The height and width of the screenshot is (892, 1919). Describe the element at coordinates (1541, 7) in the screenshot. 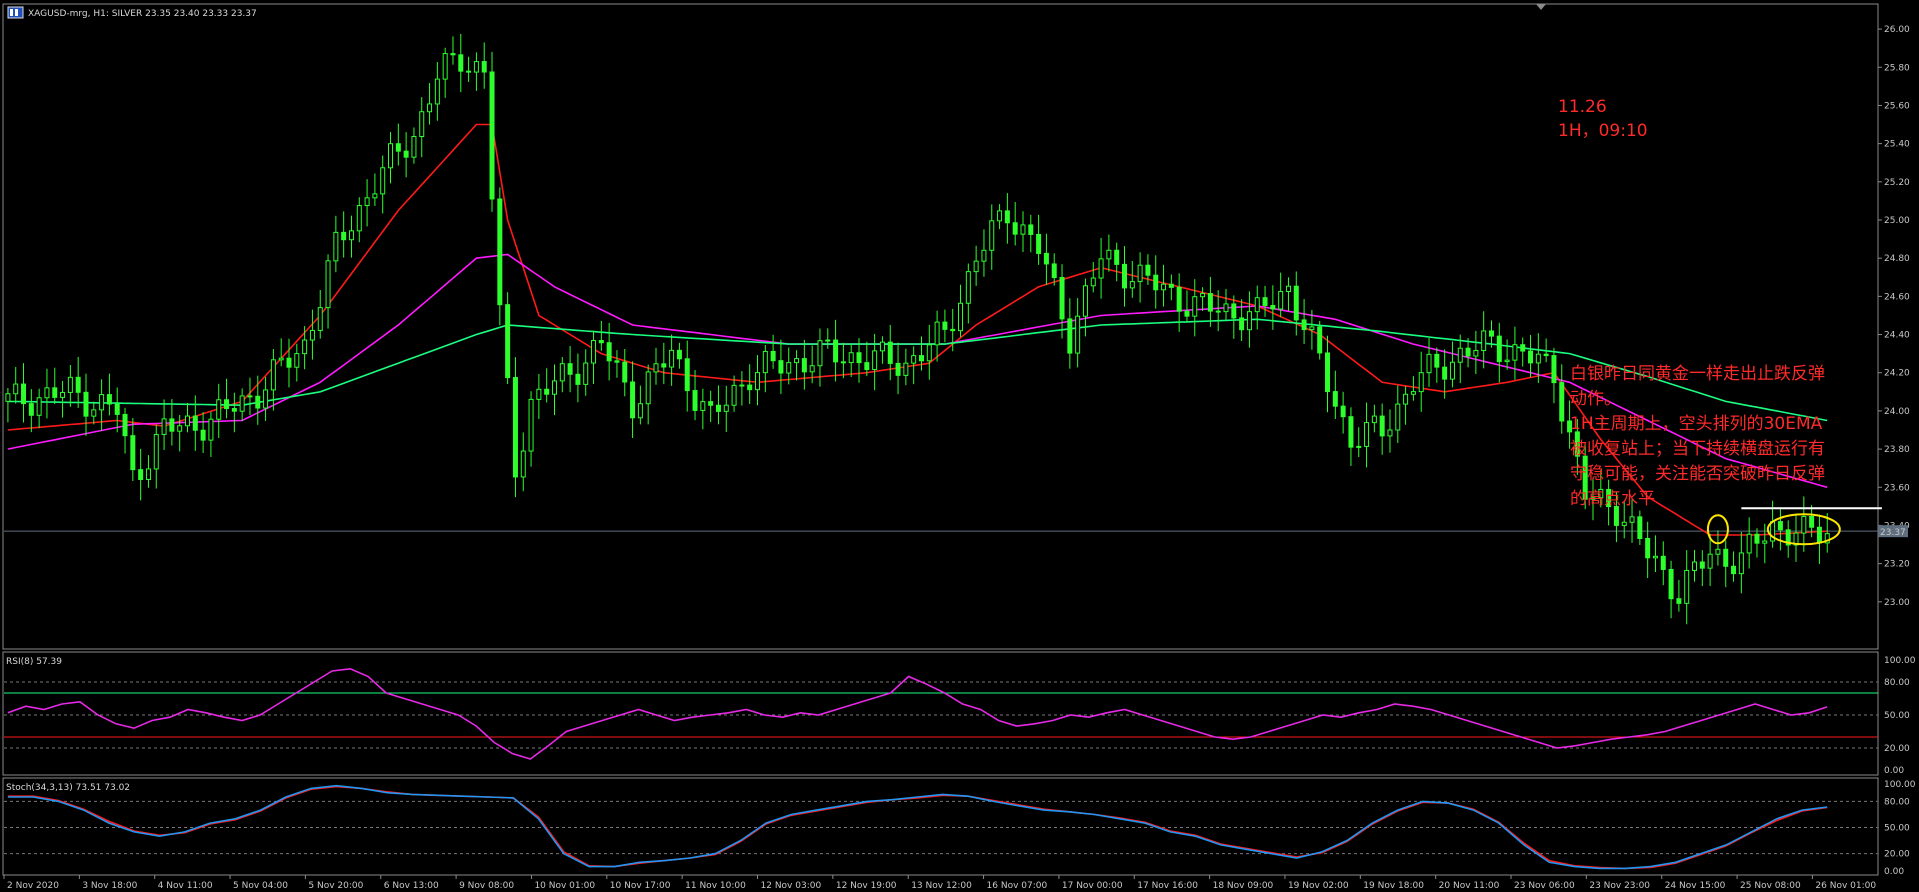

I see `chart-shift-marker` at that location.